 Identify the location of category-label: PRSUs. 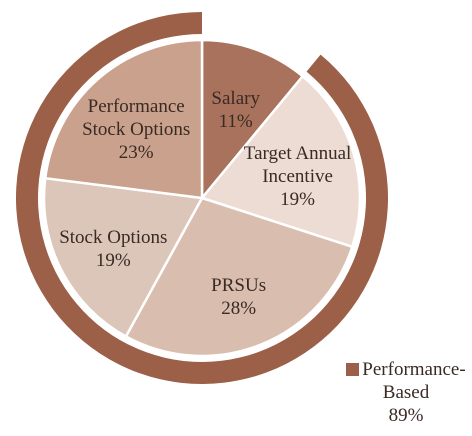
(239, 285).